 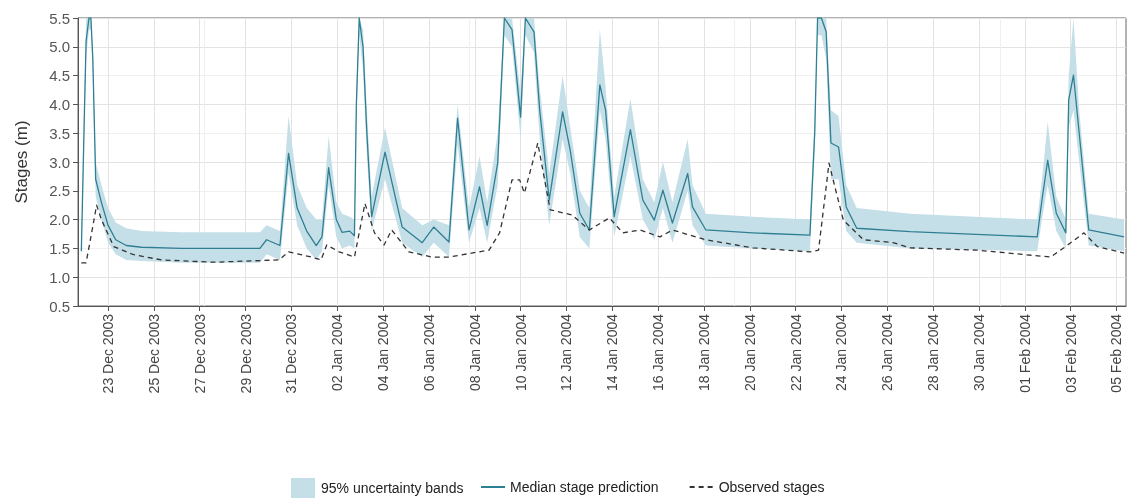 What do you see at coordinates (566, 352) in the screenshot?
I see `x-tick-label: 12 Jan 2004` at bounding box center [566, 352].